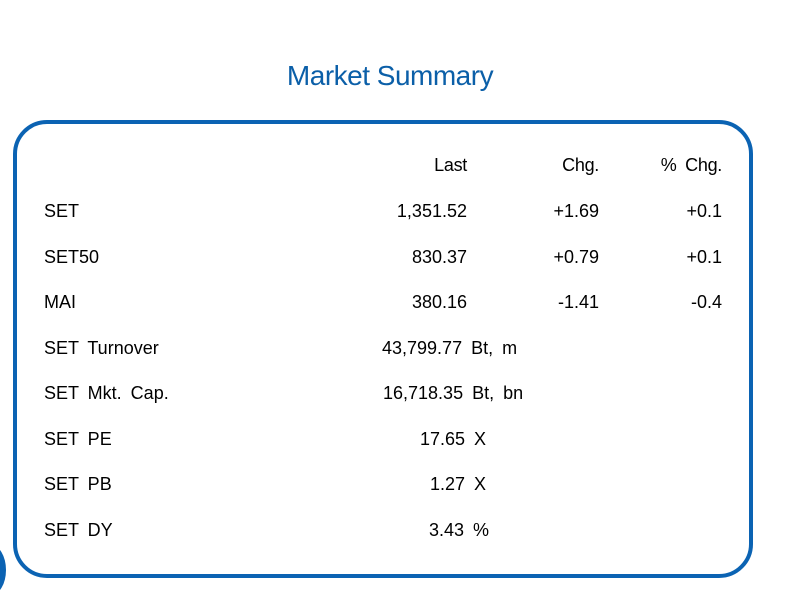 The image size is (792, 606). I want to click on row-label-set-dy: SET DY, so click(78, 530).